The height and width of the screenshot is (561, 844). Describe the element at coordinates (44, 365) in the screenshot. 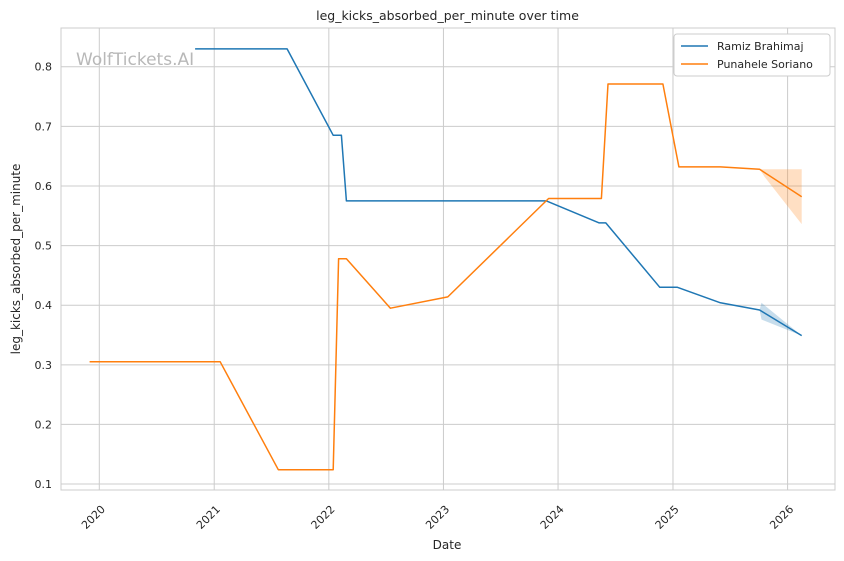

I see `y-tick-label: 0.3` at that location.